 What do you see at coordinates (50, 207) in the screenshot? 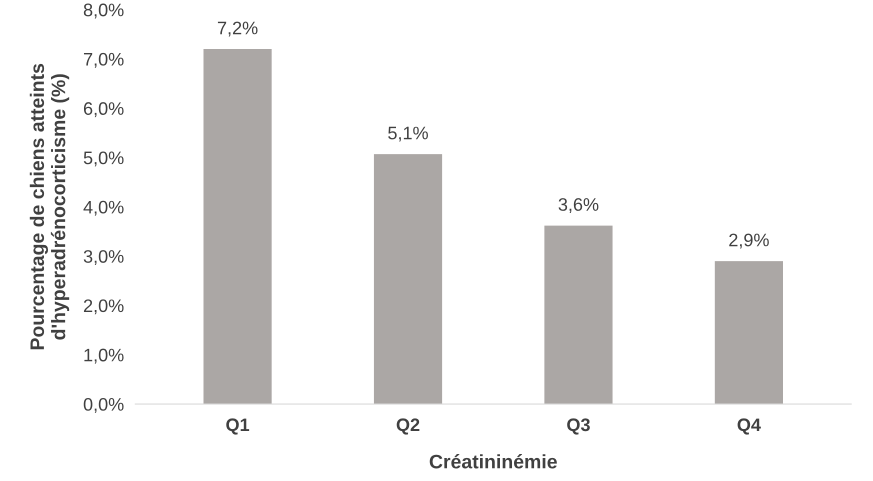
I see `y-axis-title: Pourcentage de chiens atteints d'hyperadrénocorticisme (%)` at bounding box center [50, 207].